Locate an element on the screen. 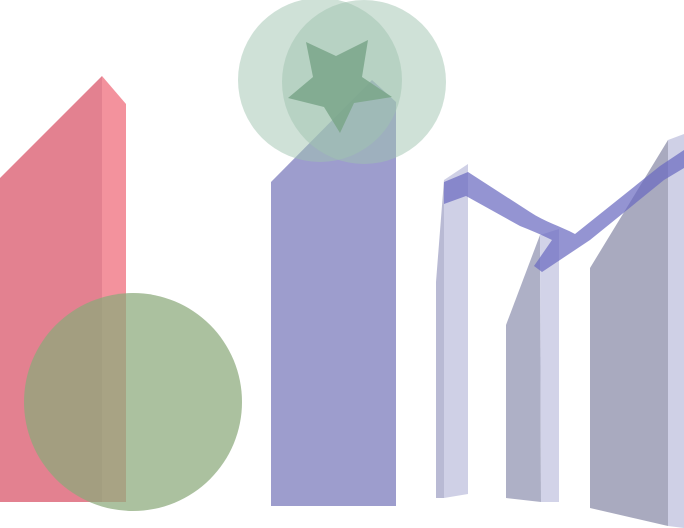  pillar-left-side-face is located at coordinates (440, 339).